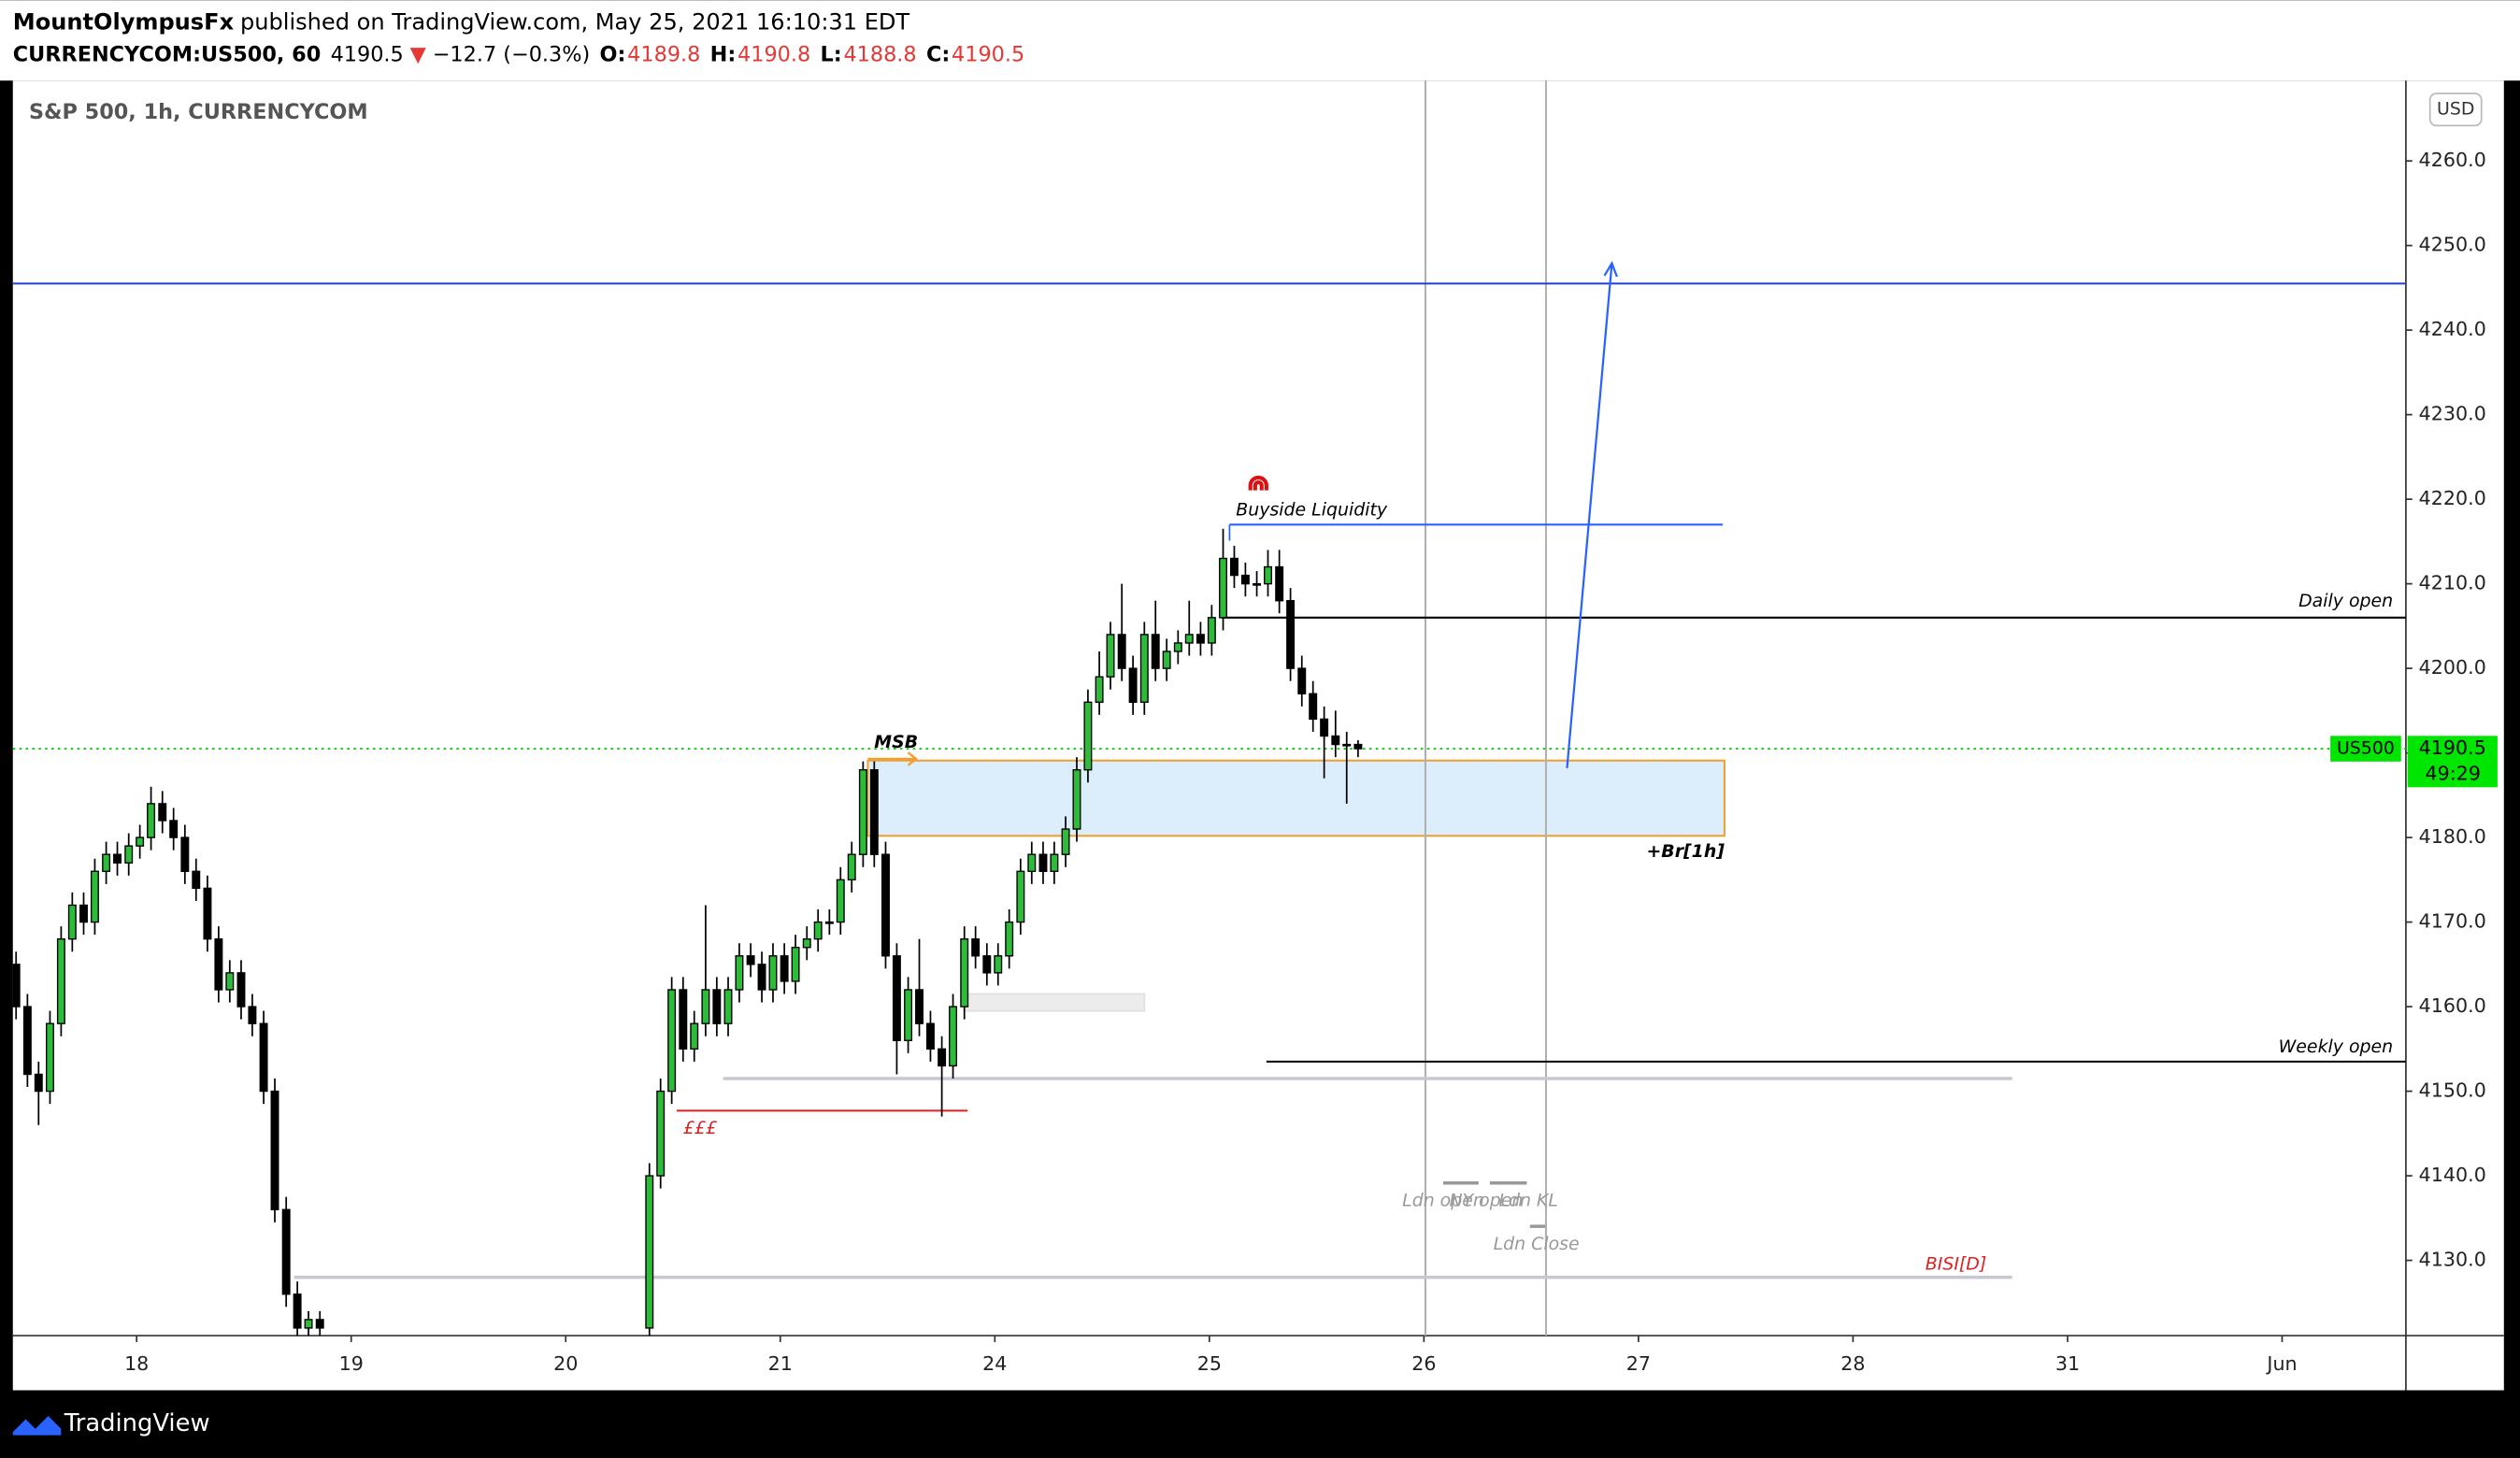 This screenshot has height=1458, width=2520. Describe the element at coordinates (2452, 245) in the screenshot. I see `y-tick-label: 4250.0` at that location.